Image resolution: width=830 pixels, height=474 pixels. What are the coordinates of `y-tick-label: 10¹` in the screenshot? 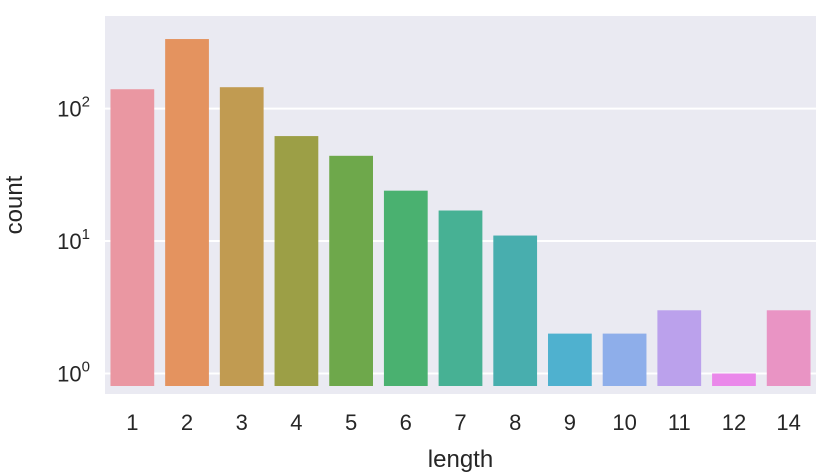 It's located at (73, 240).